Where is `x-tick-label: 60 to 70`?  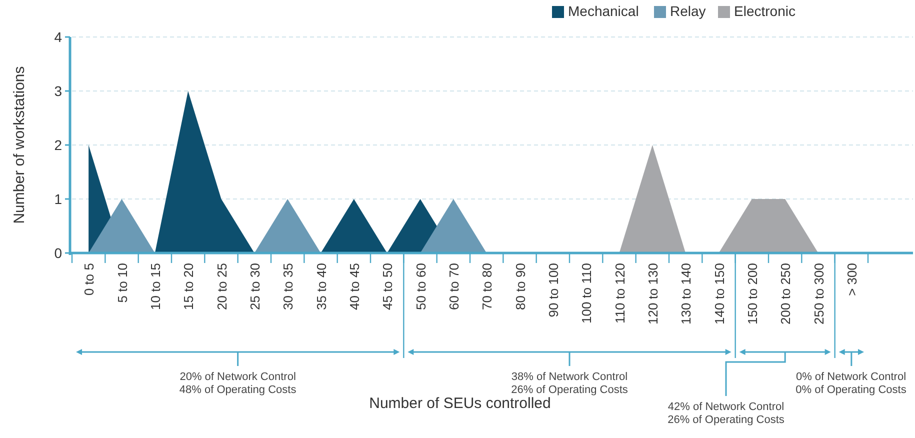 x-tick-label: 60 to 70 is located at coordinates (454, 286).